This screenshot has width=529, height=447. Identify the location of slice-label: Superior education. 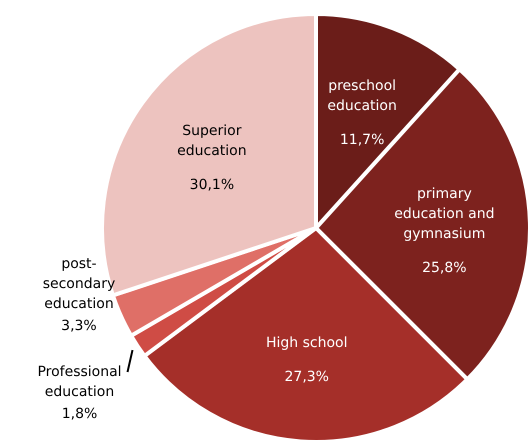
(212, 140).